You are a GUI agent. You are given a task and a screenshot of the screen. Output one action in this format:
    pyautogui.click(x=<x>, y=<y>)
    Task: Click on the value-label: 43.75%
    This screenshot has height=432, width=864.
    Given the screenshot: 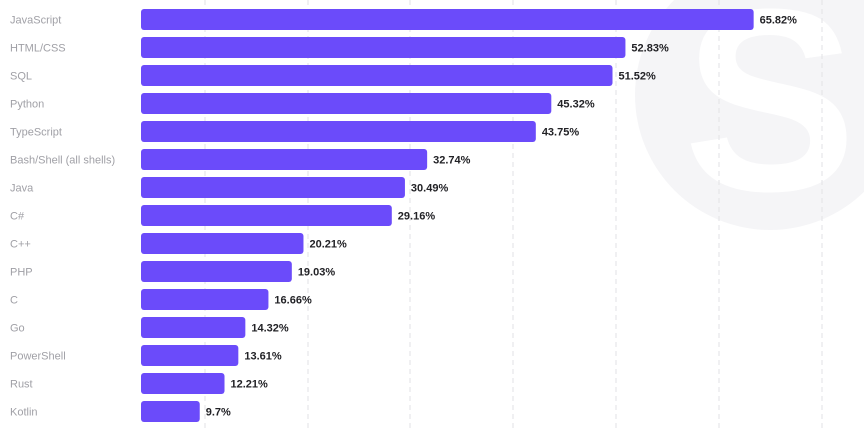 What is the action you would take?
    pyautogui.click(x=561, y=133)
    